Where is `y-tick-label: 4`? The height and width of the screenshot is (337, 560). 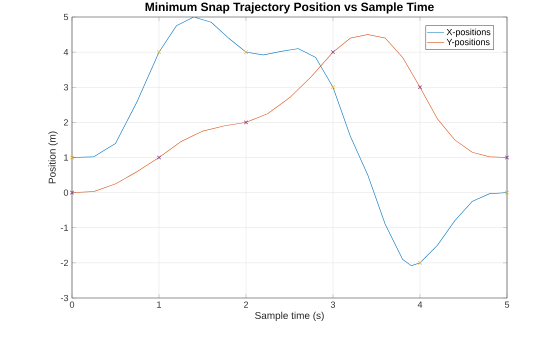 y-tick-label: 4 is located at coordinates (66, 52).